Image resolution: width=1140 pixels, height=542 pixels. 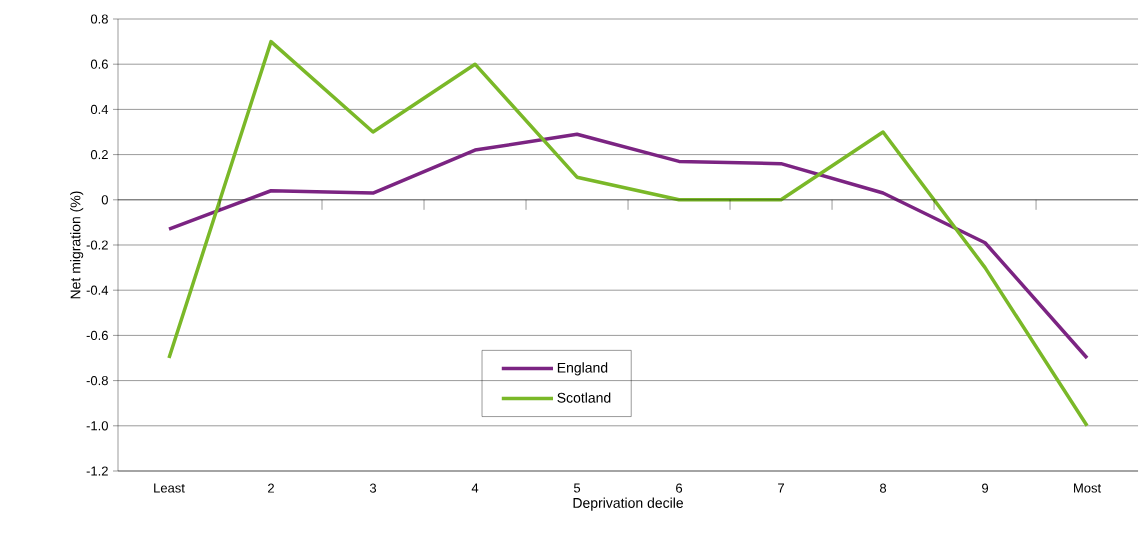 I want to click on x-tick-label: 2, so click(x=271, y=488).